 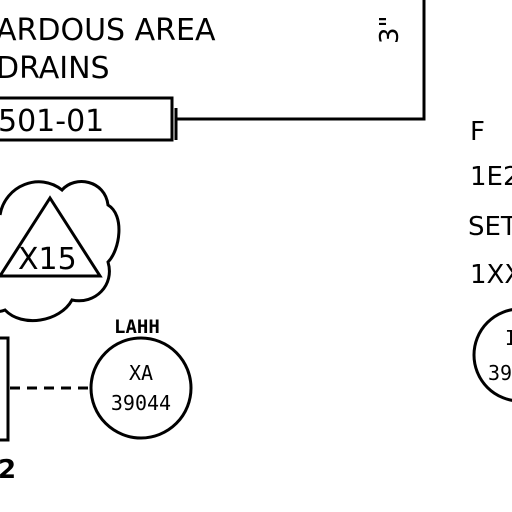 I want to click on revision-triangle, so click(x=51, y=236).